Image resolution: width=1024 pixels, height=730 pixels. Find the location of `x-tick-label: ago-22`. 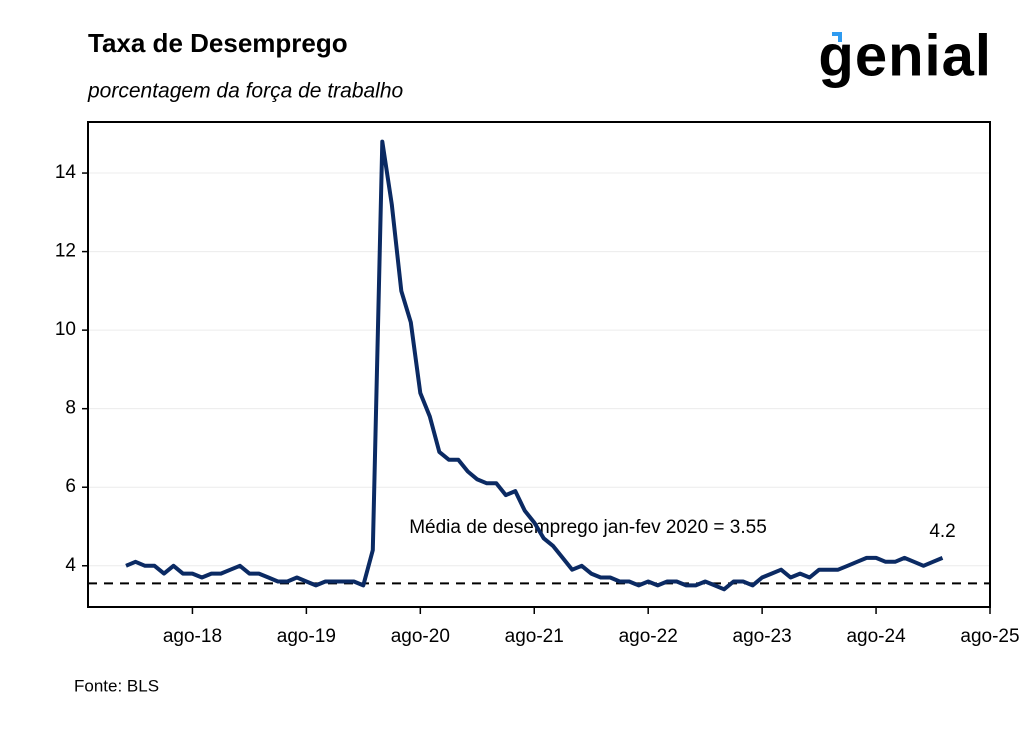

x-tick-label: ago-22 is located at coordinates (648, 636).